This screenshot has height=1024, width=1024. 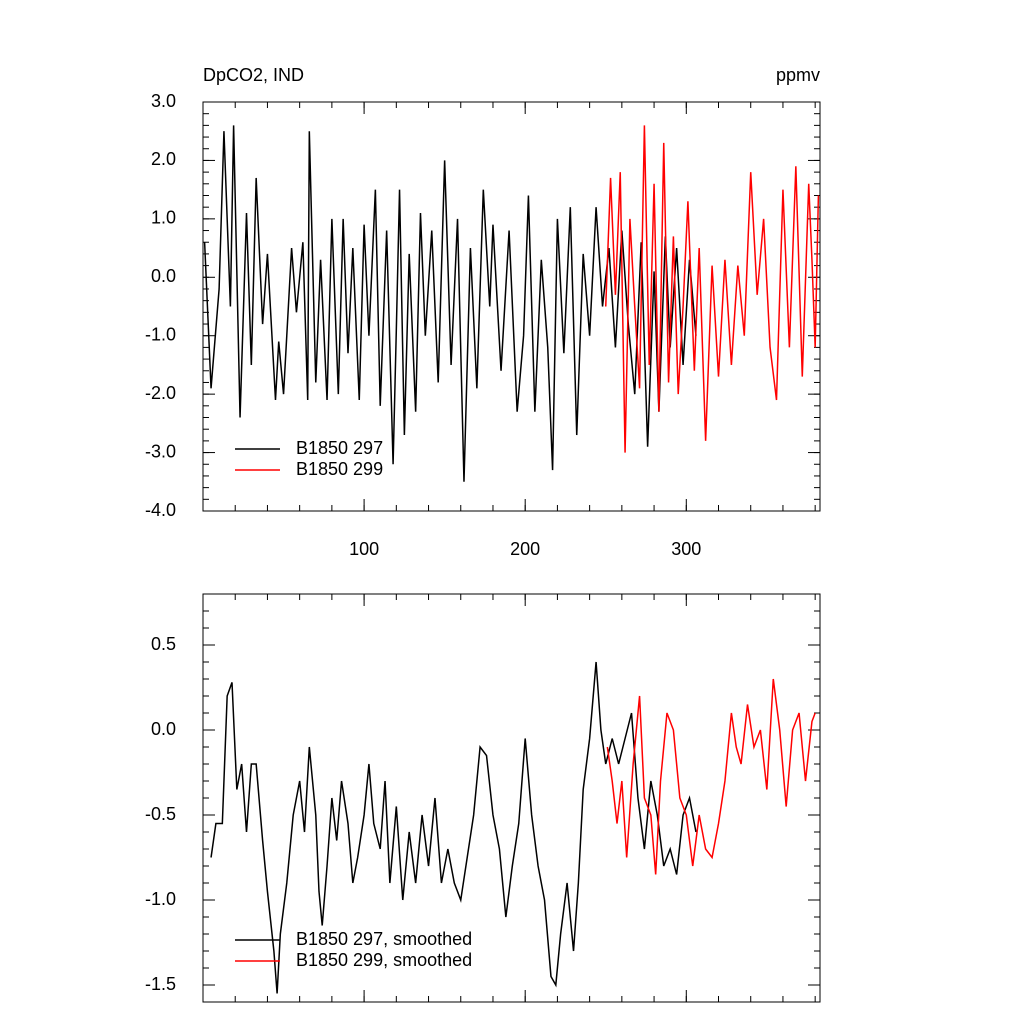 I want to click on x-tick-label: 300, so click(x=686, y=549).